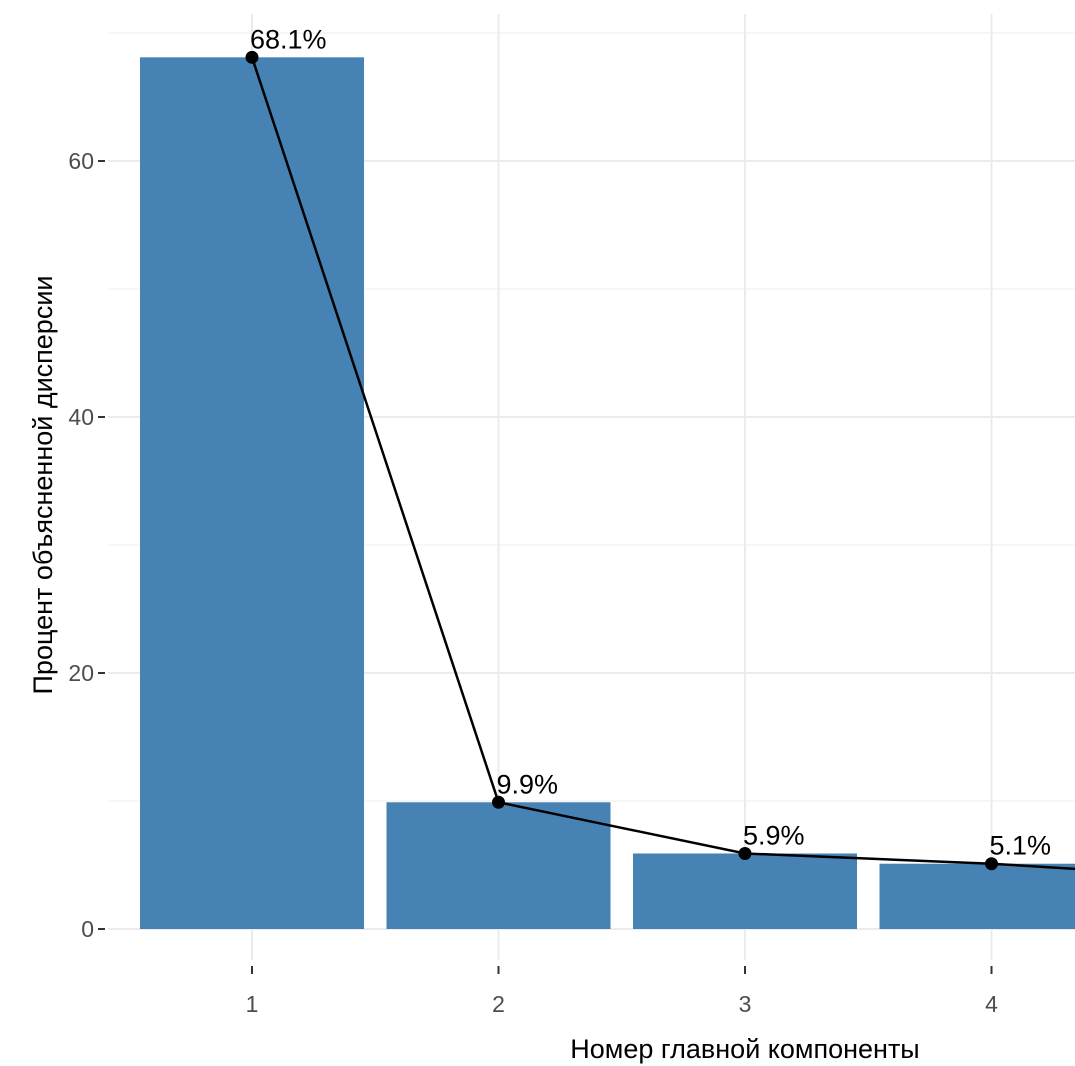 The width and height of the screenshot is (1075, 1066). What do you see at coordinates (745, 1004) in the screenshot?
I see `x-tick-label: 3` at bounding box center [745, 1004].